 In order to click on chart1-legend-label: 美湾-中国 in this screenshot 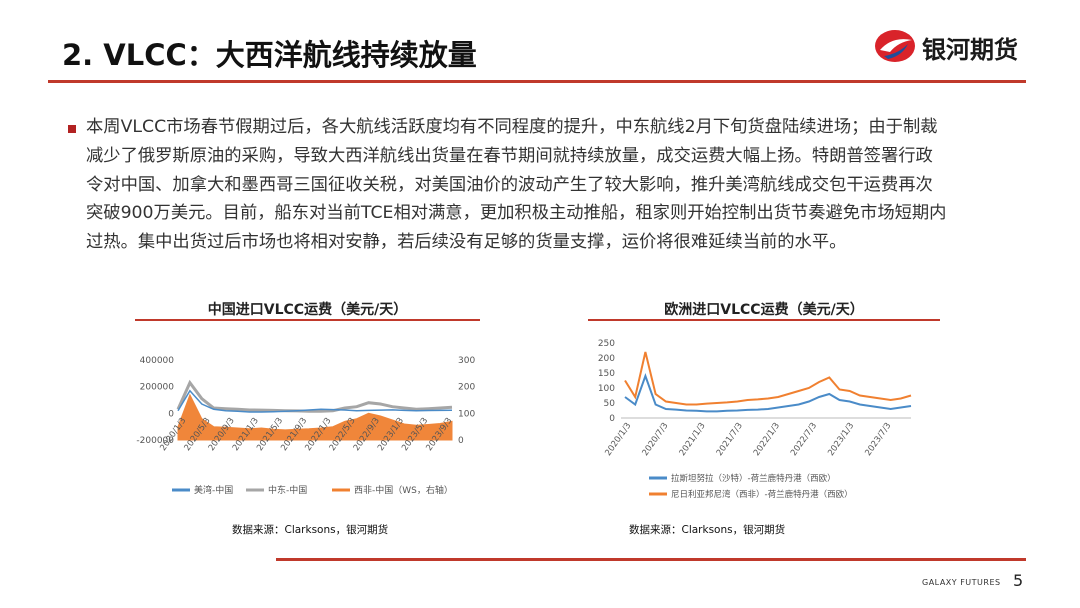, I will do `click(213, 490)`.